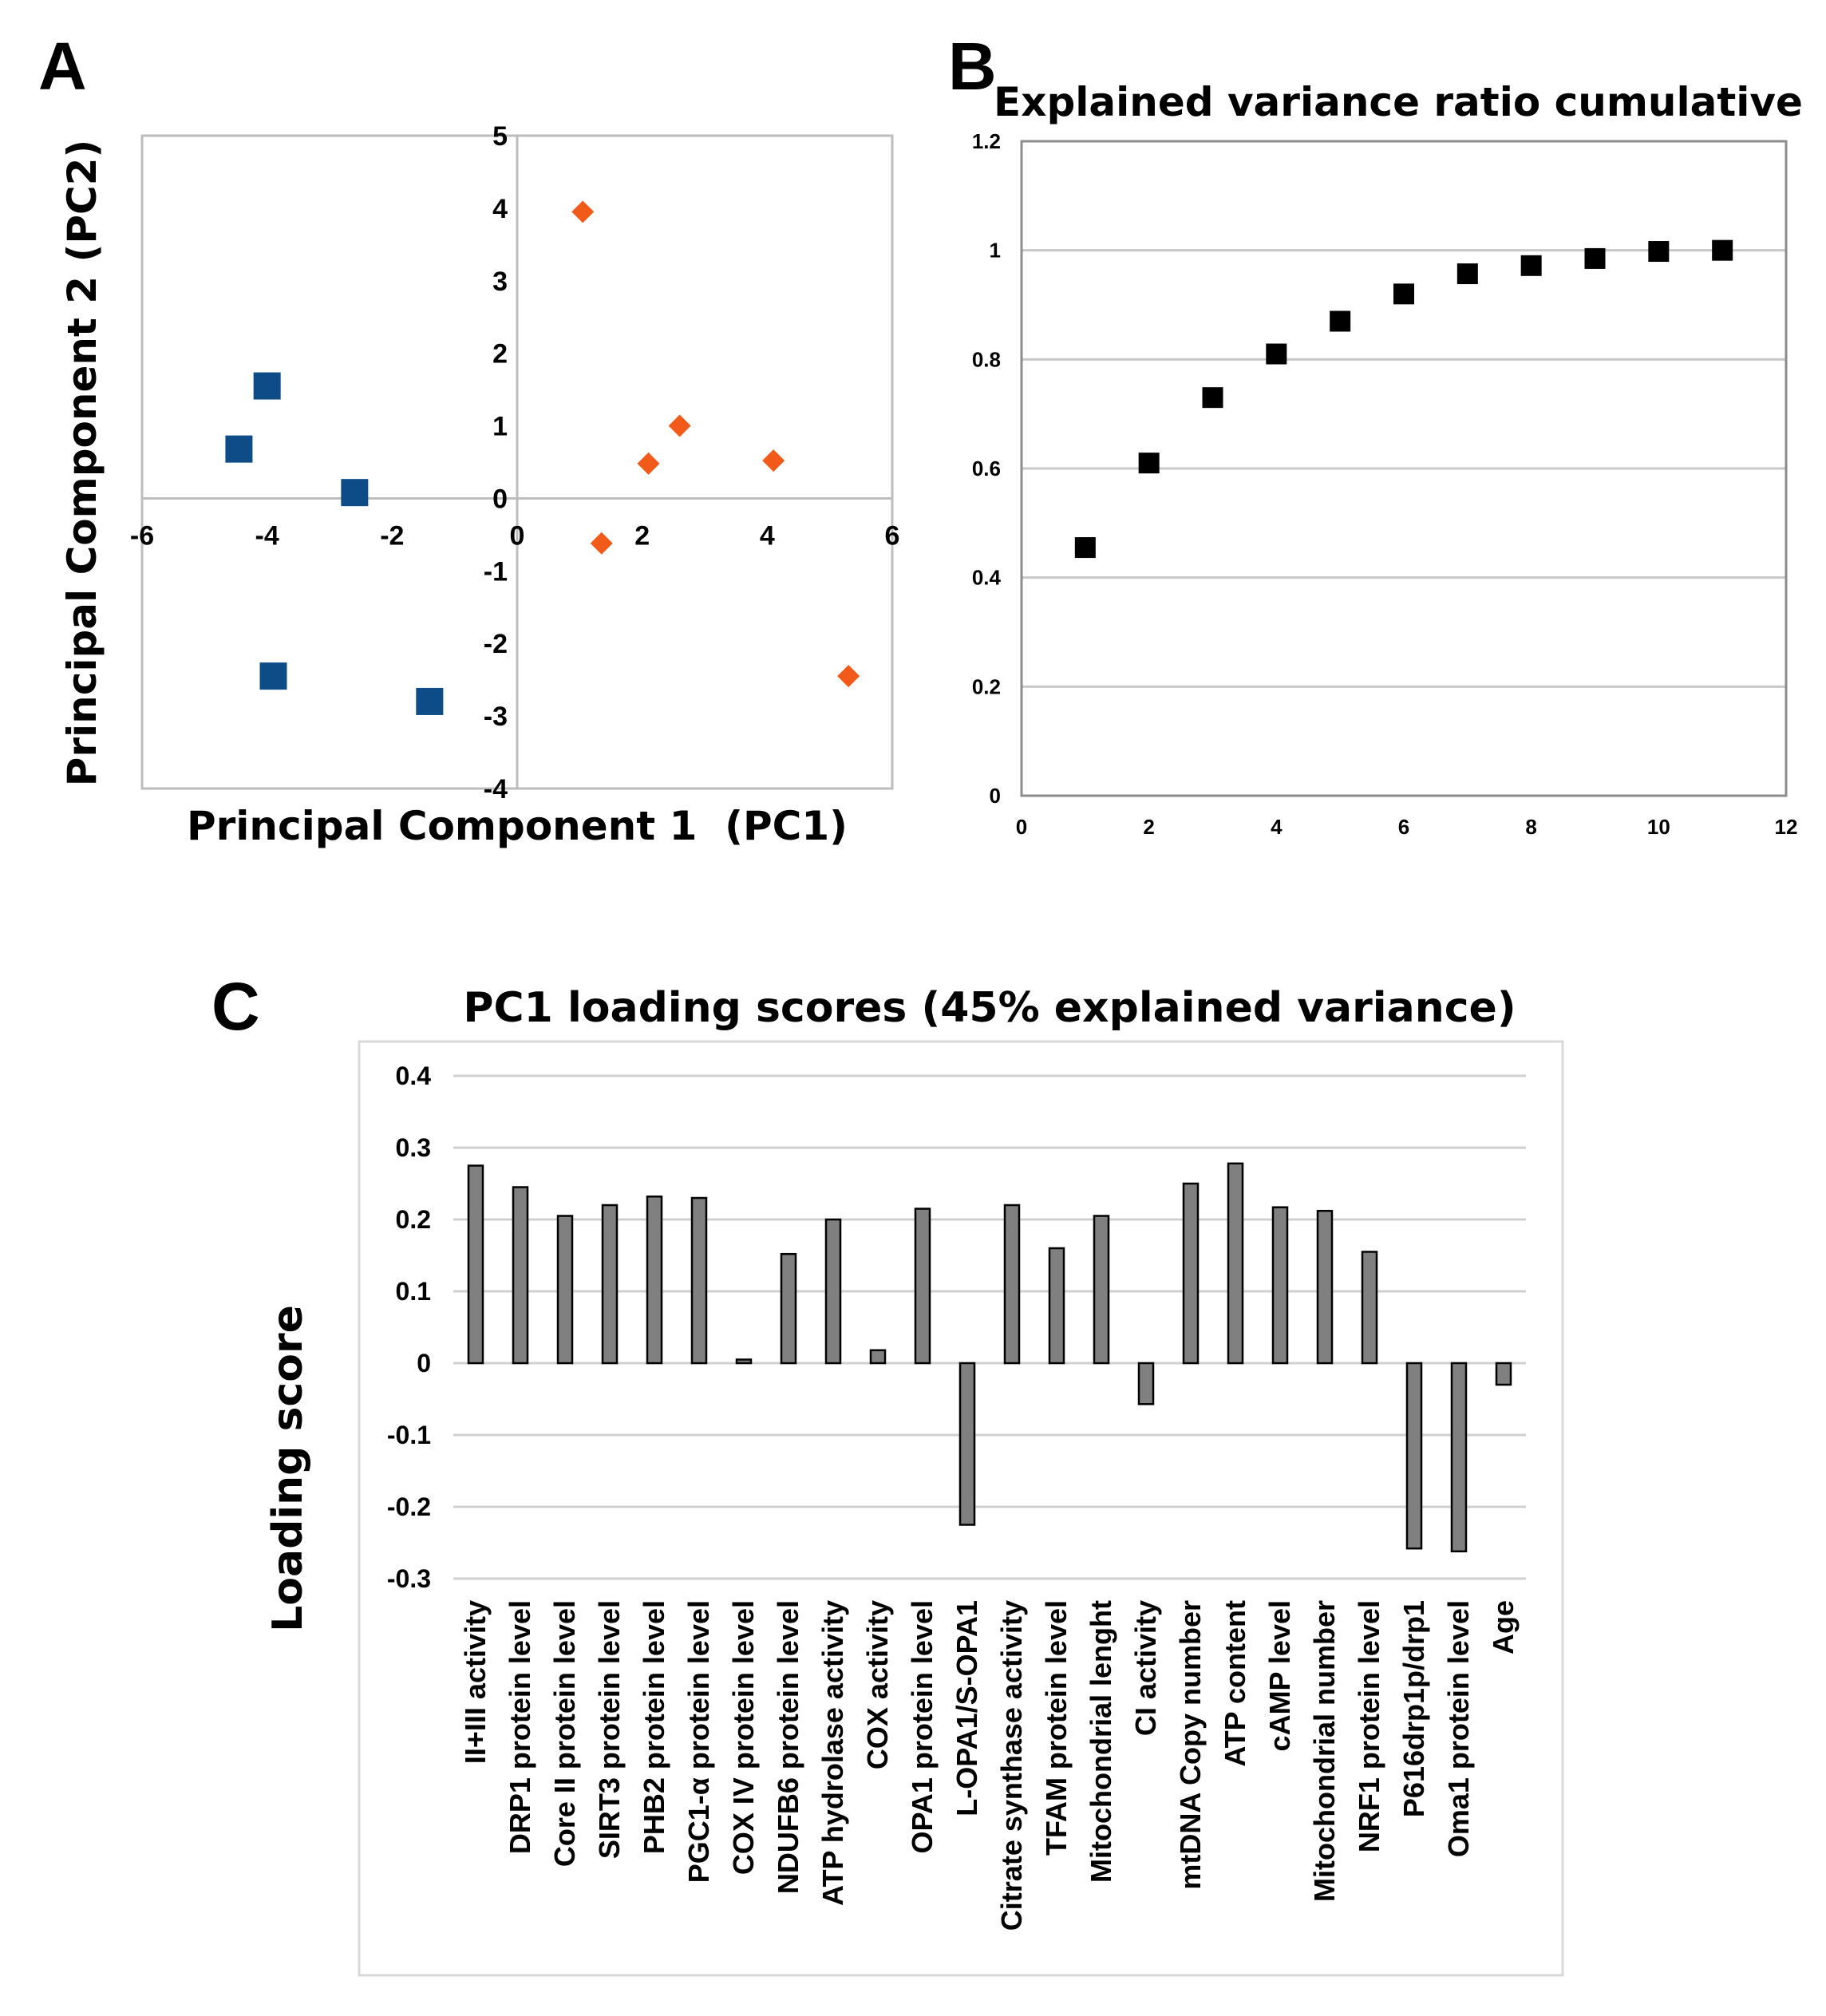 This screenshot has height=2016, width=1826. What do you see at coordinates (409, 1435) in the screenshot?
I see `y-tick-label-c: -0.1` at bounding box center [409, 1435].